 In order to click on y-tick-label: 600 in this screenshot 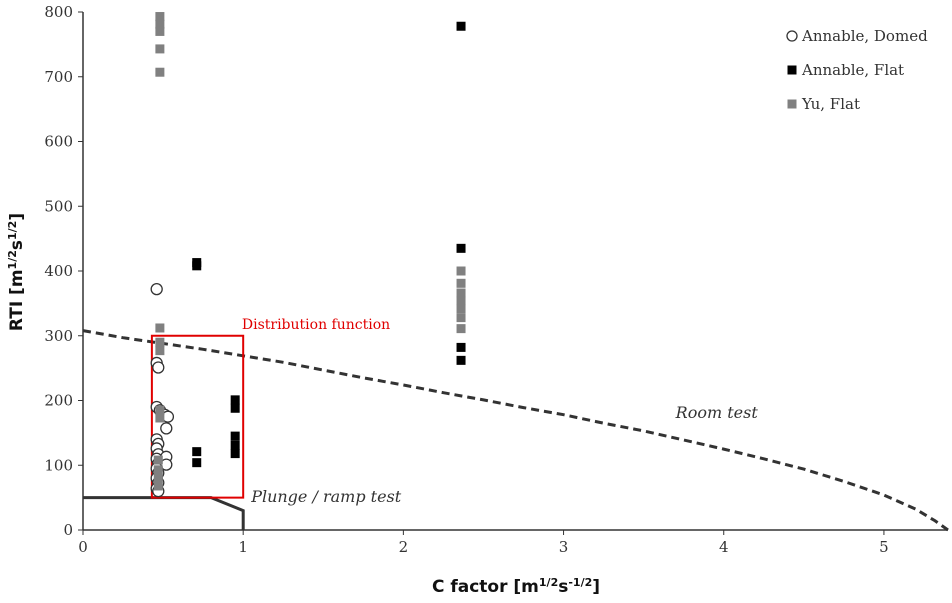, I will do `click(58, 142)`.